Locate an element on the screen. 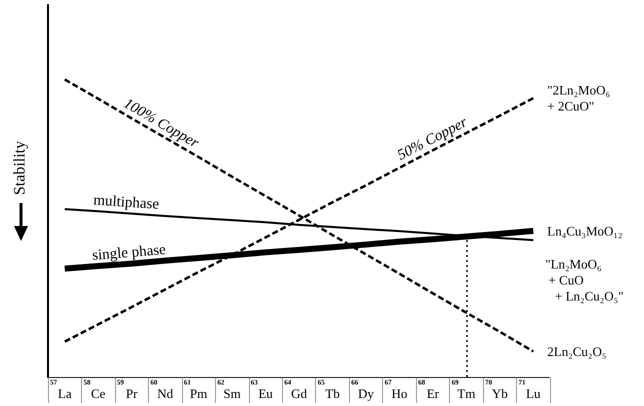  x-tick-label: Ce is located at coordinates (98, 393).